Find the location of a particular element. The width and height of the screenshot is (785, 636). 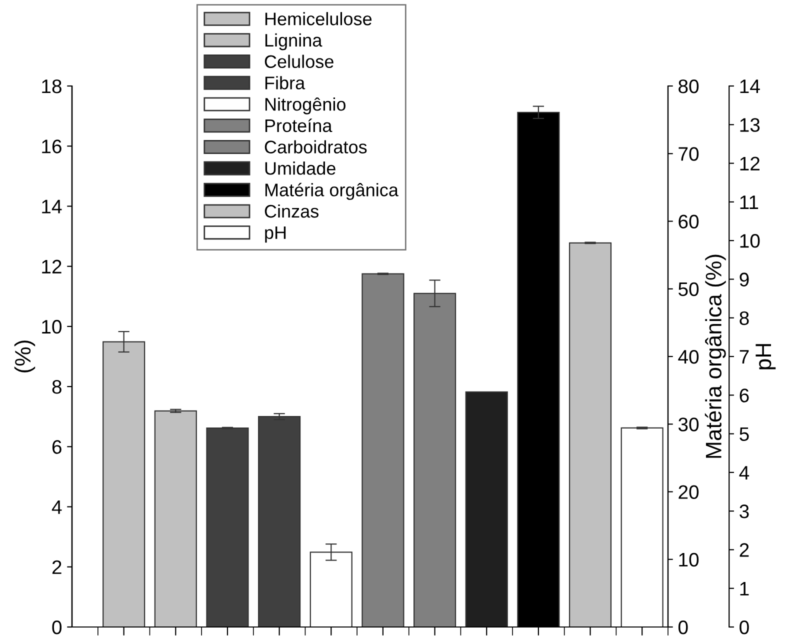

y3-tick-label: 4 is located at coordinates (744, 473).